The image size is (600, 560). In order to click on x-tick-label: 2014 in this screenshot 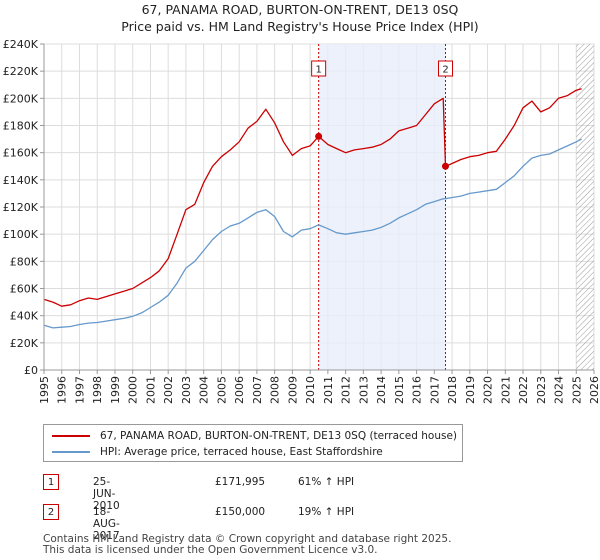, I will do `click(381, 390)`.